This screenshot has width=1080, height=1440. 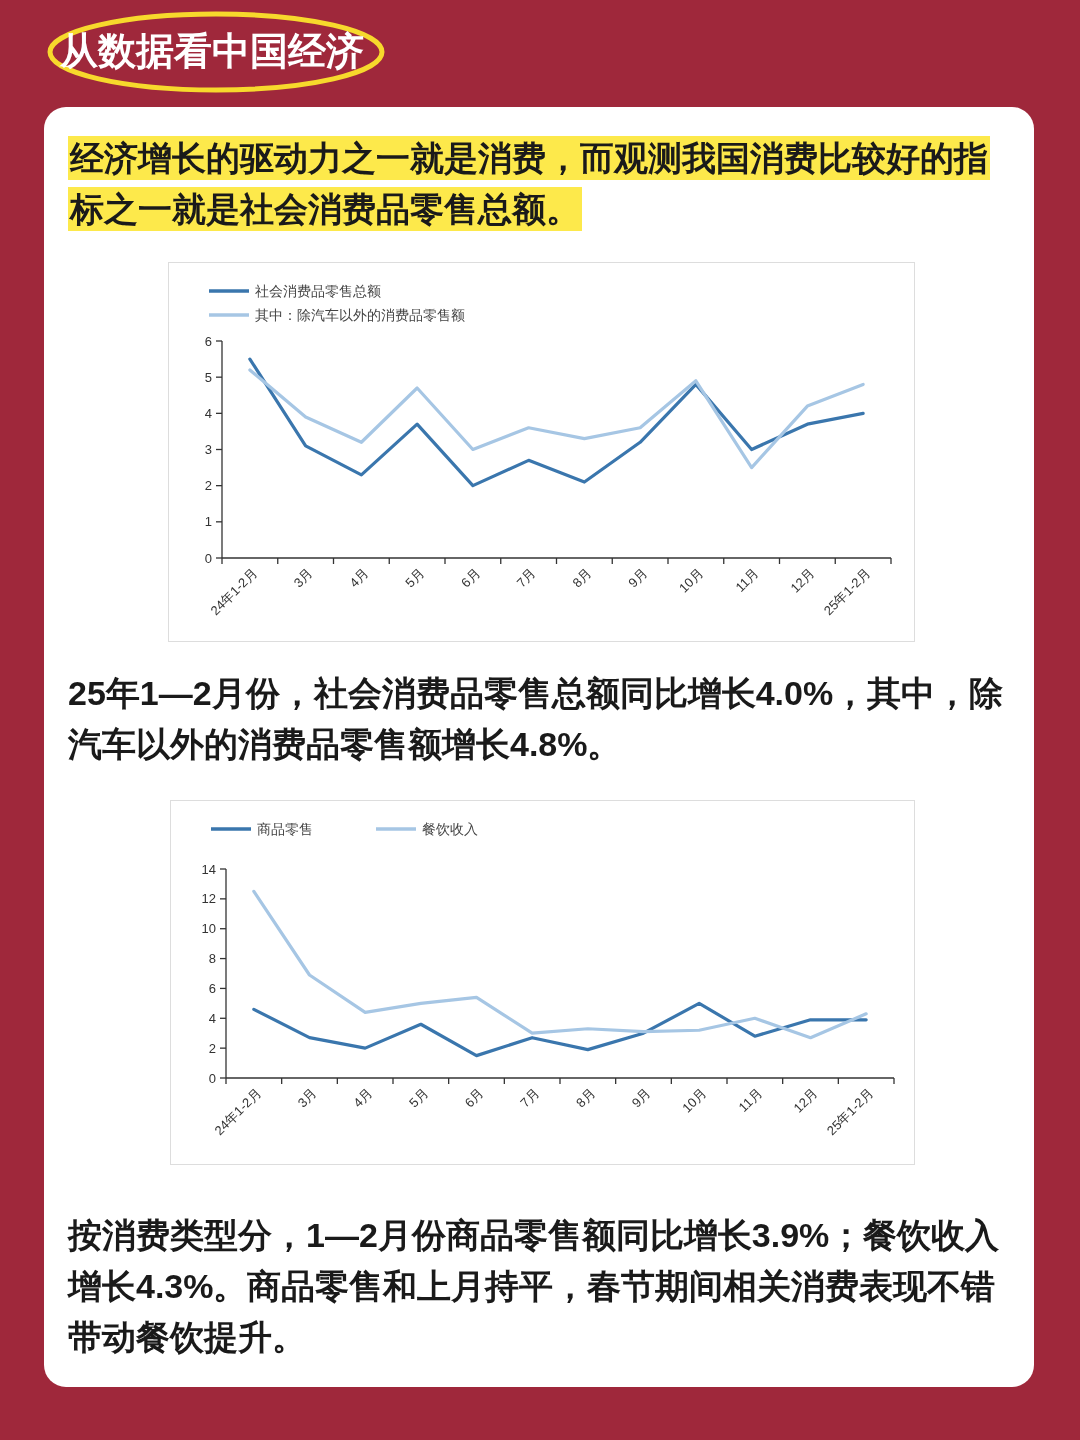 I want to click on y-tick-label: 8, so click(x=212, y=959).